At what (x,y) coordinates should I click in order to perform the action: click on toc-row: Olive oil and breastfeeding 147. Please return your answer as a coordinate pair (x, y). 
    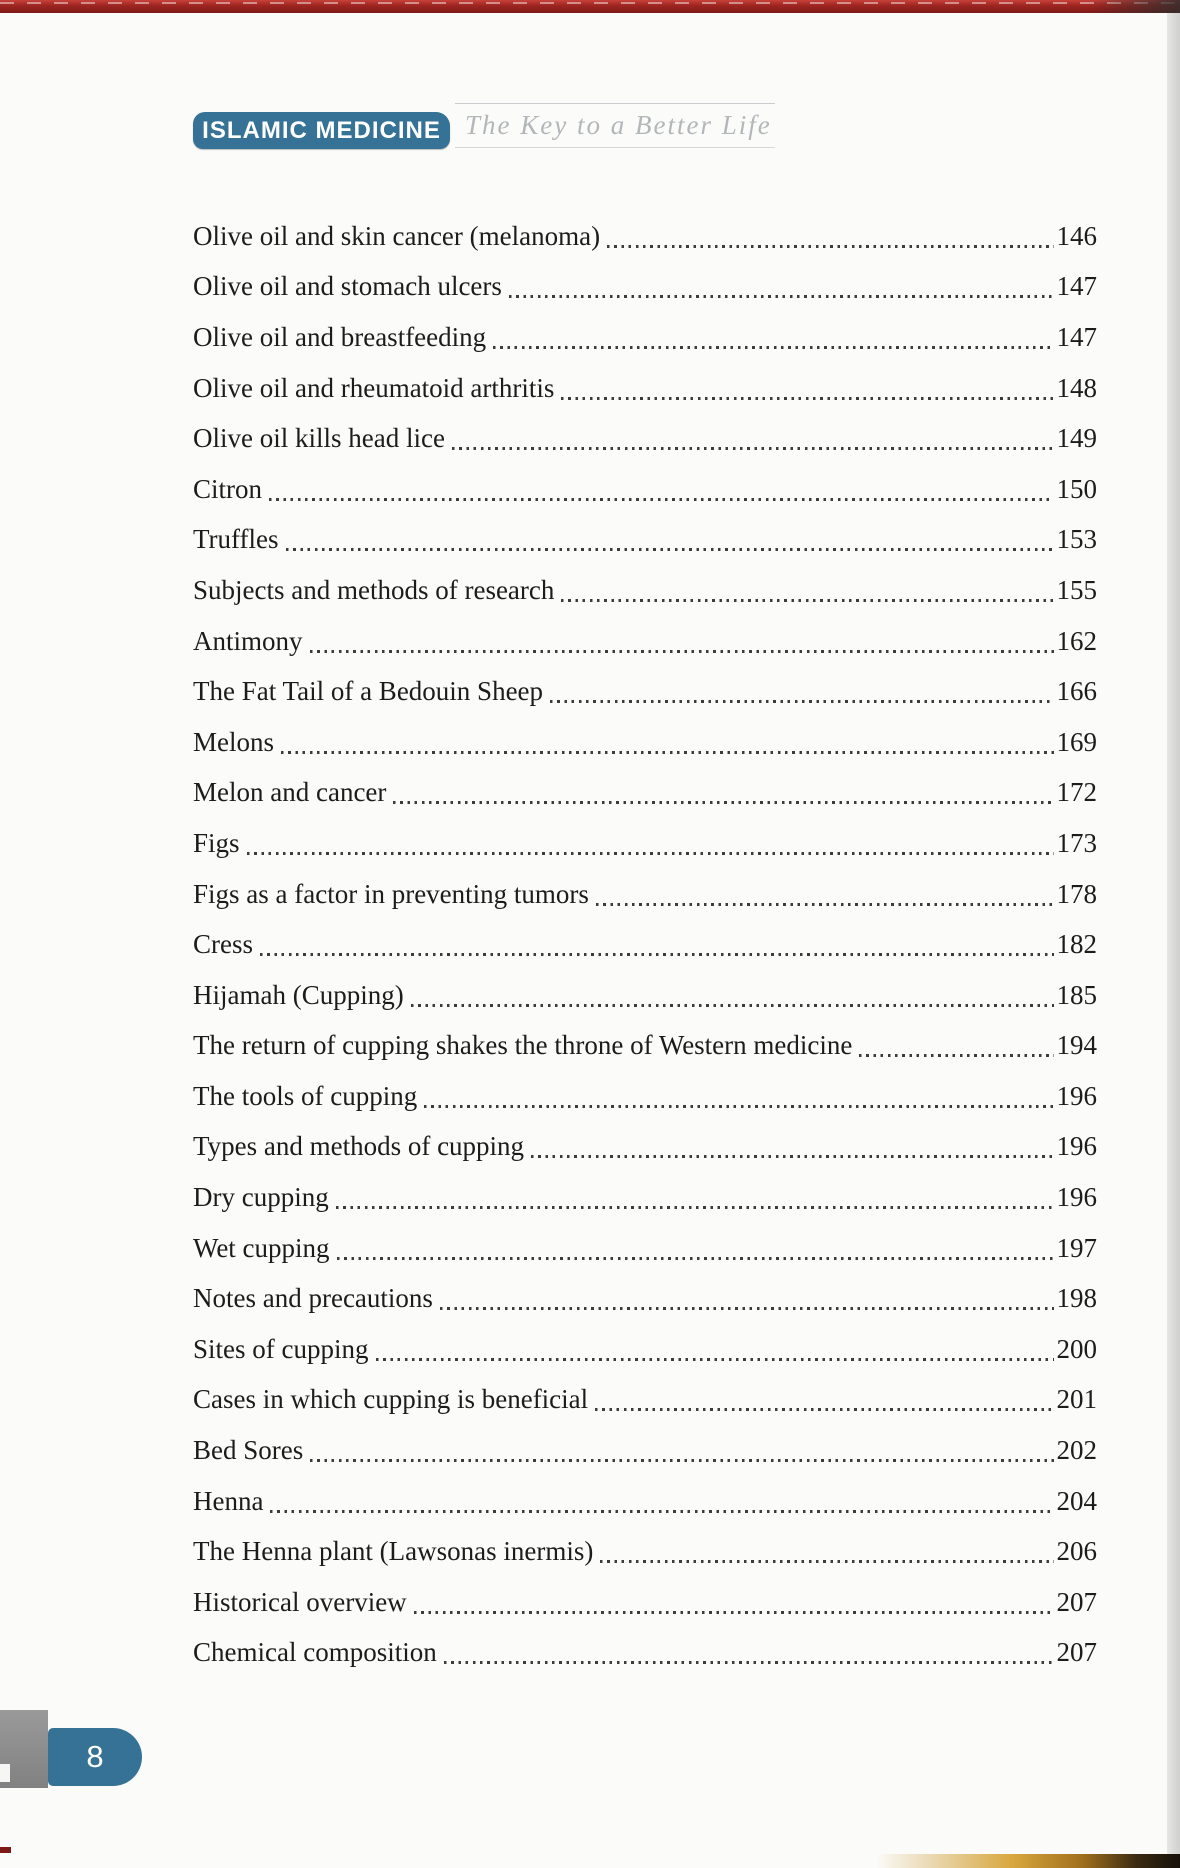
    Looking at the image, I should click on (645, 337).